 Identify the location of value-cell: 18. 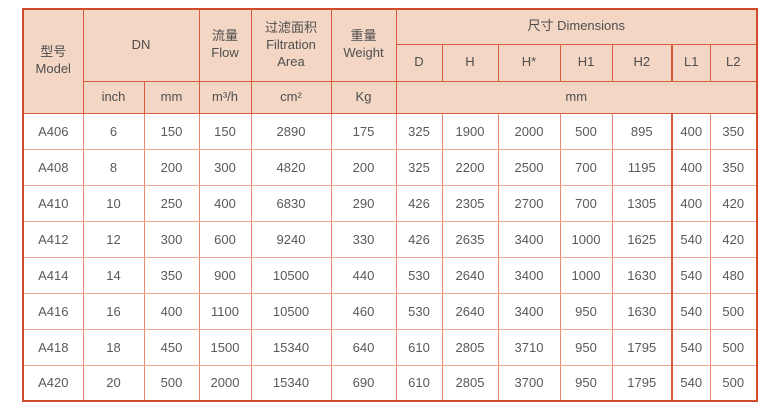
(113, 347).